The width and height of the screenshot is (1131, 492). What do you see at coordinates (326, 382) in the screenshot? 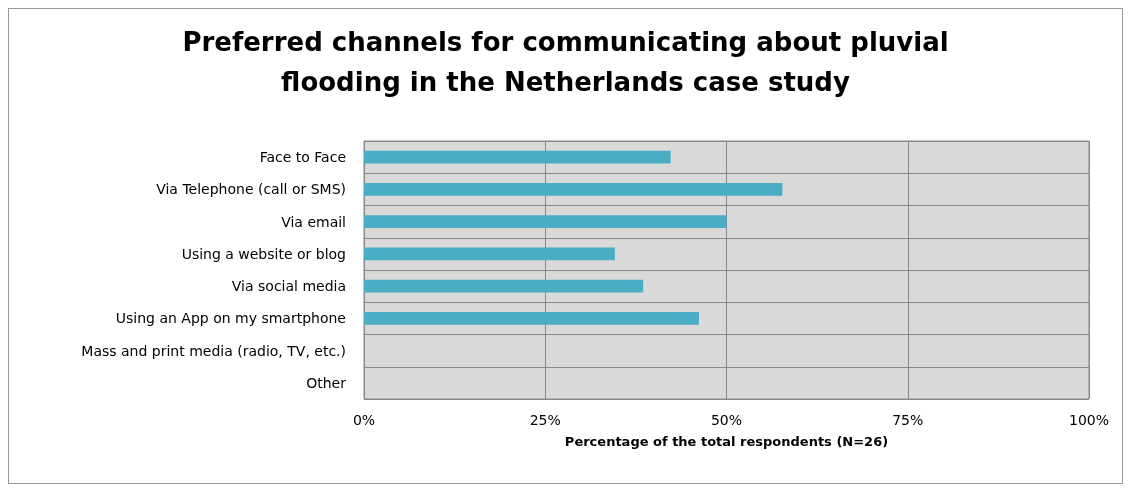
I see `y-tick-label: Other` at bounding box center [326, 382].